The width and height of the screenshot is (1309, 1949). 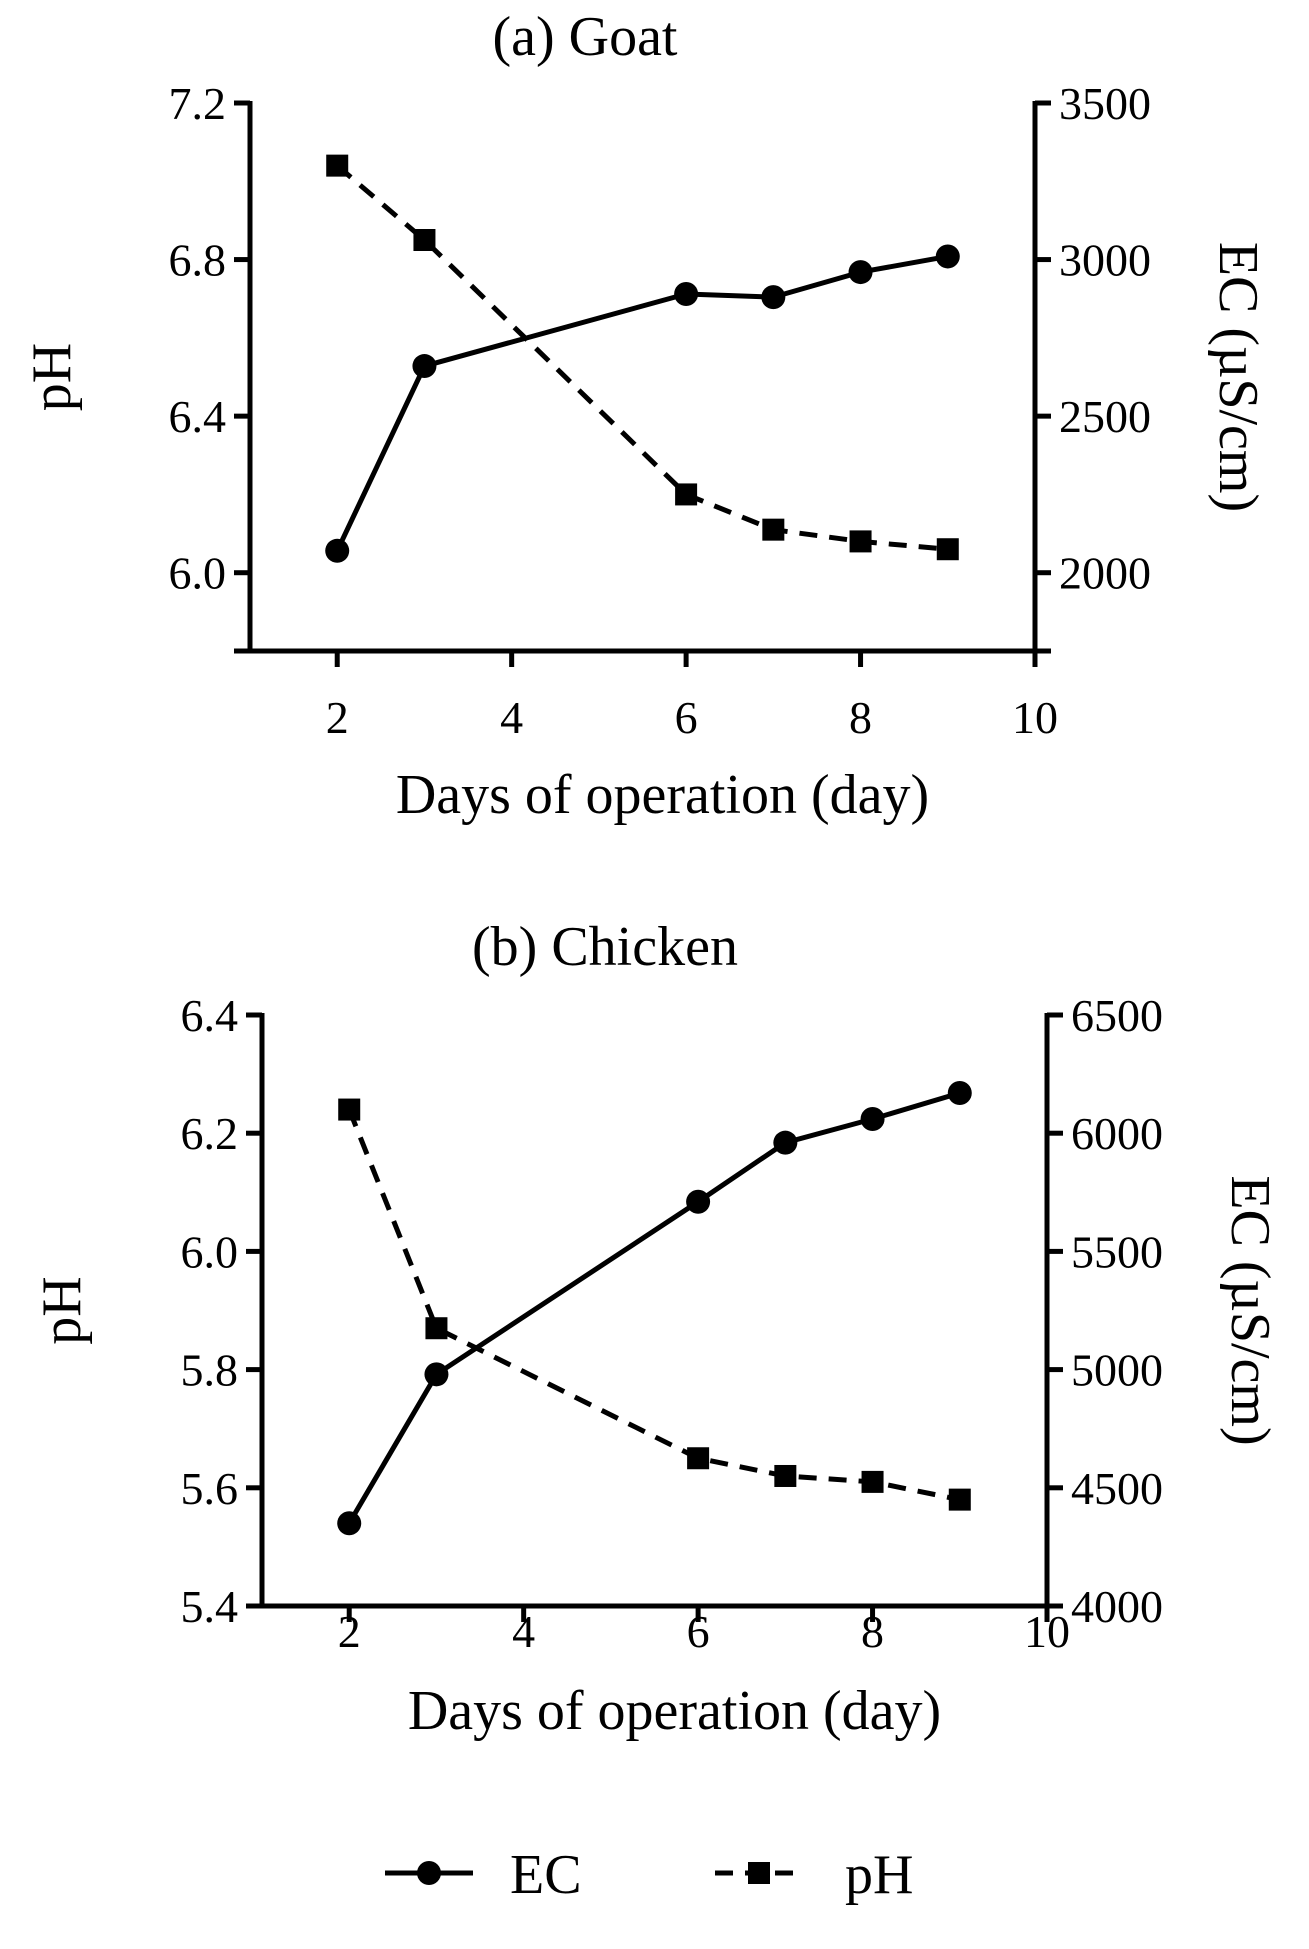 I want to click on y-right-tick-label: 6000, so click(x=1117, y=1133).